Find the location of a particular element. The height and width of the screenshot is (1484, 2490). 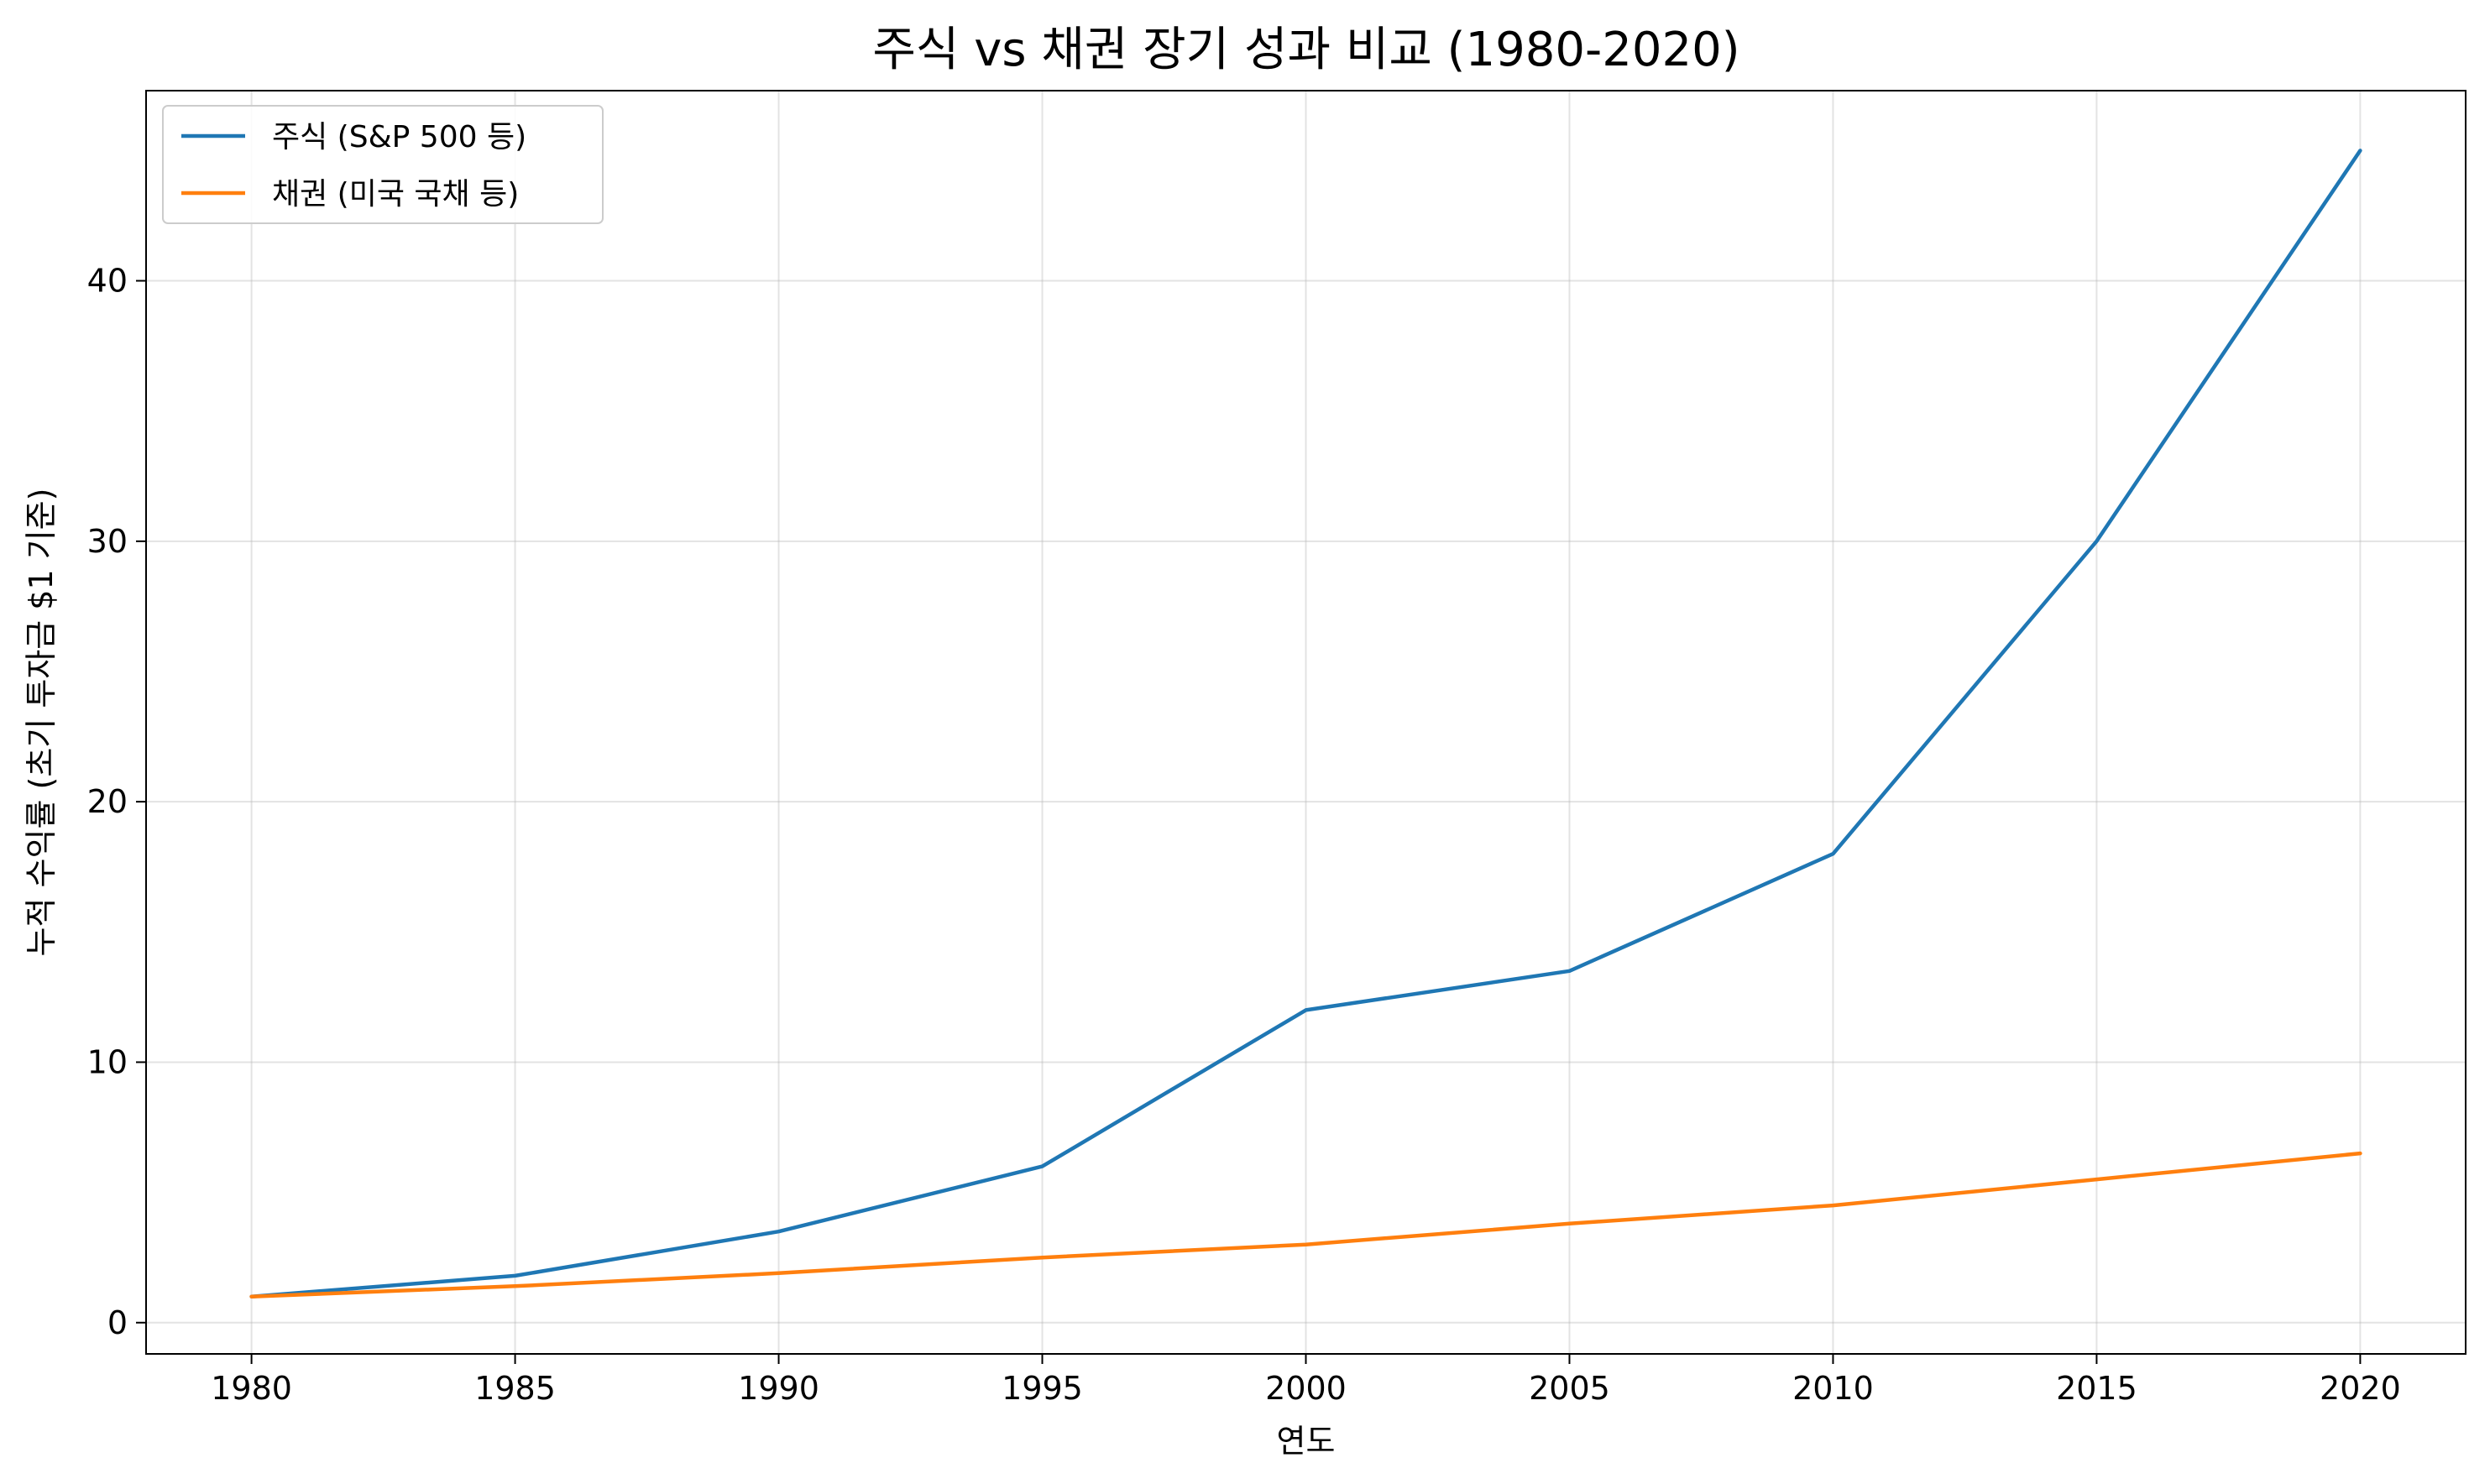

chart-title: 주식 vs 채권 장기 성과 비교 (1980-2020) is located at coordinates (1305, 50).